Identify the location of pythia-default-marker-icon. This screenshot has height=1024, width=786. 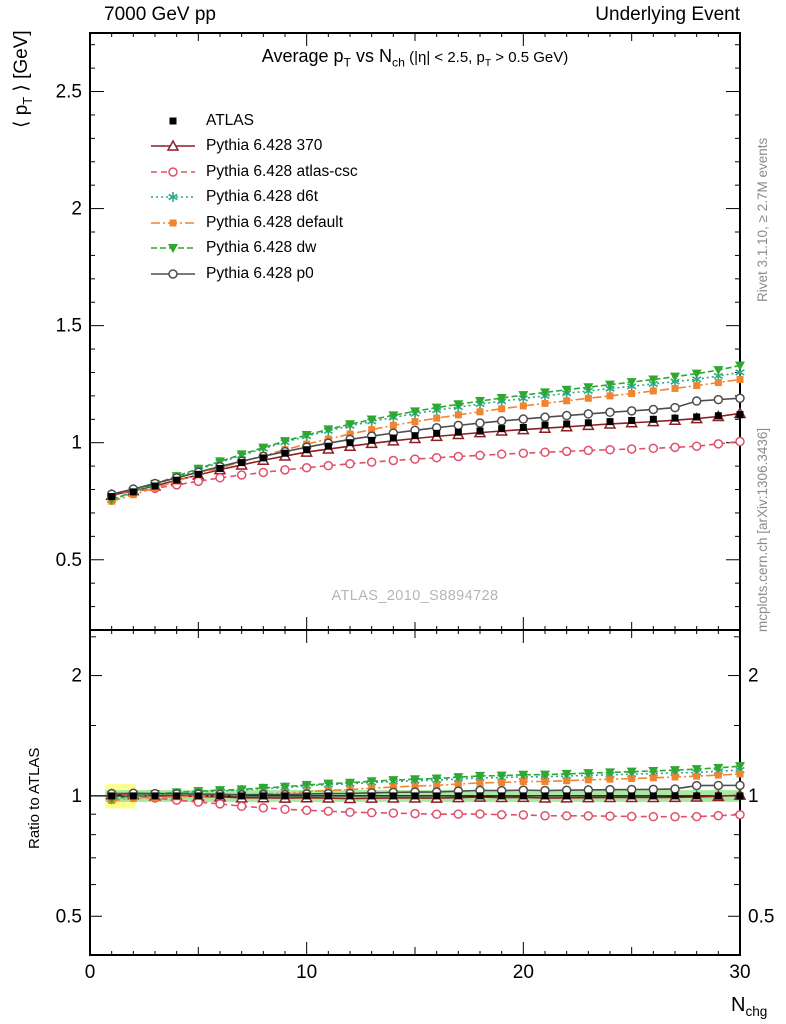
(173, 223).